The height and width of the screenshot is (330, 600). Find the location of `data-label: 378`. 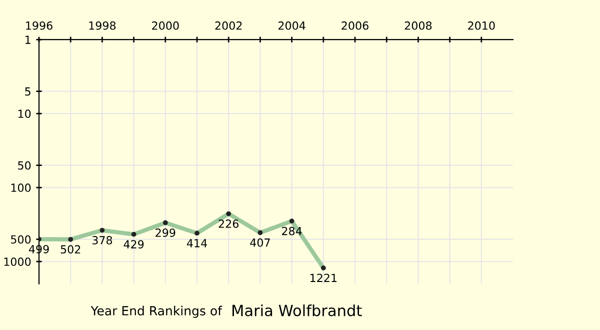

data-label: 378 is located at coordinates (102, 240).